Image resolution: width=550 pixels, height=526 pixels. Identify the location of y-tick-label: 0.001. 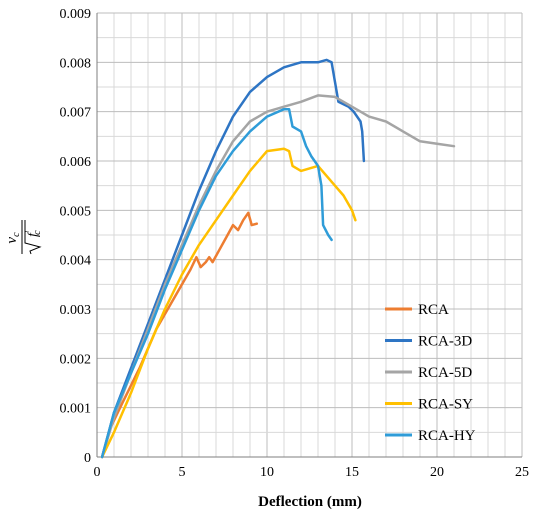
(76, 409).